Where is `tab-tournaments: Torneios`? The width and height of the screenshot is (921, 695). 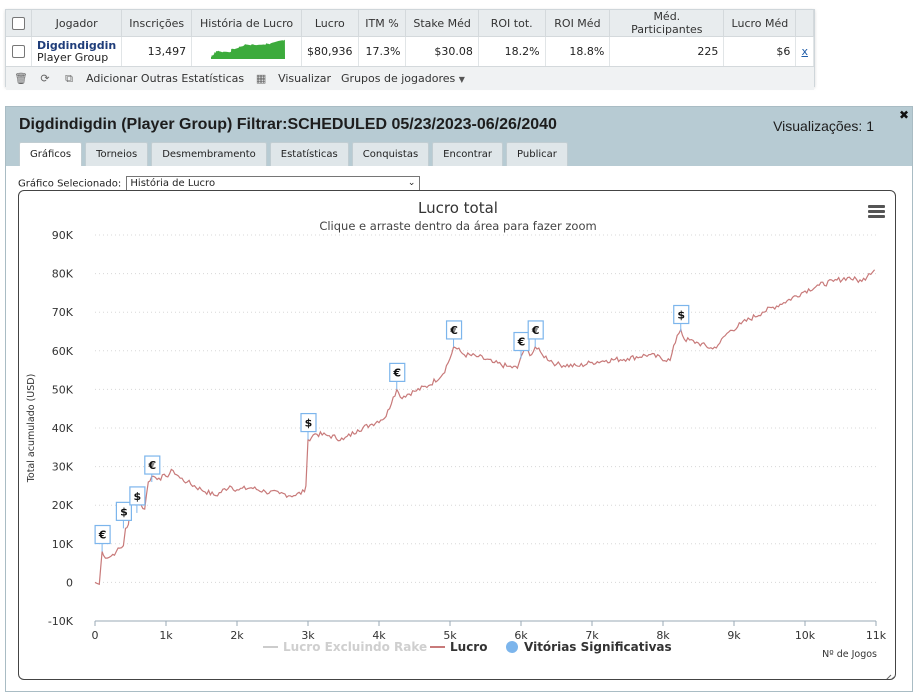
tab-tournaments: Torneios is located at coordinates (117, 154).